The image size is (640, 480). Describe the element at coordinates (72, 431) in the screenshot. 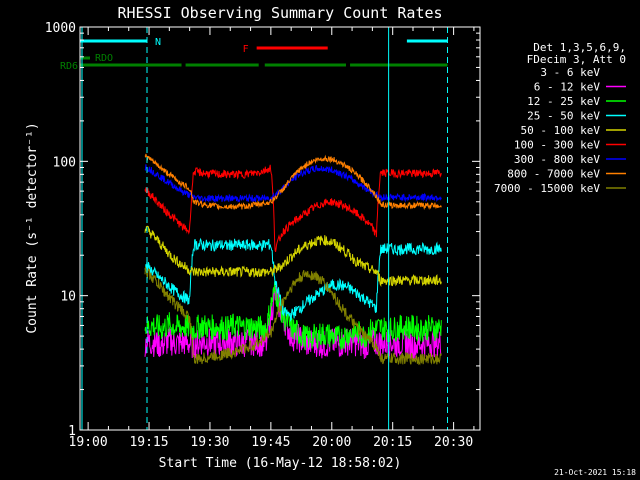

I see `y-tick-label: 1` at that location.